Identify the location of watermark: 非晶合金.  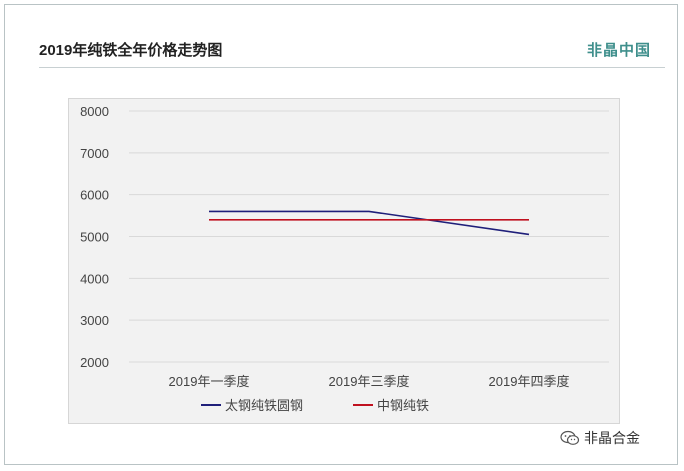
(600, 438).